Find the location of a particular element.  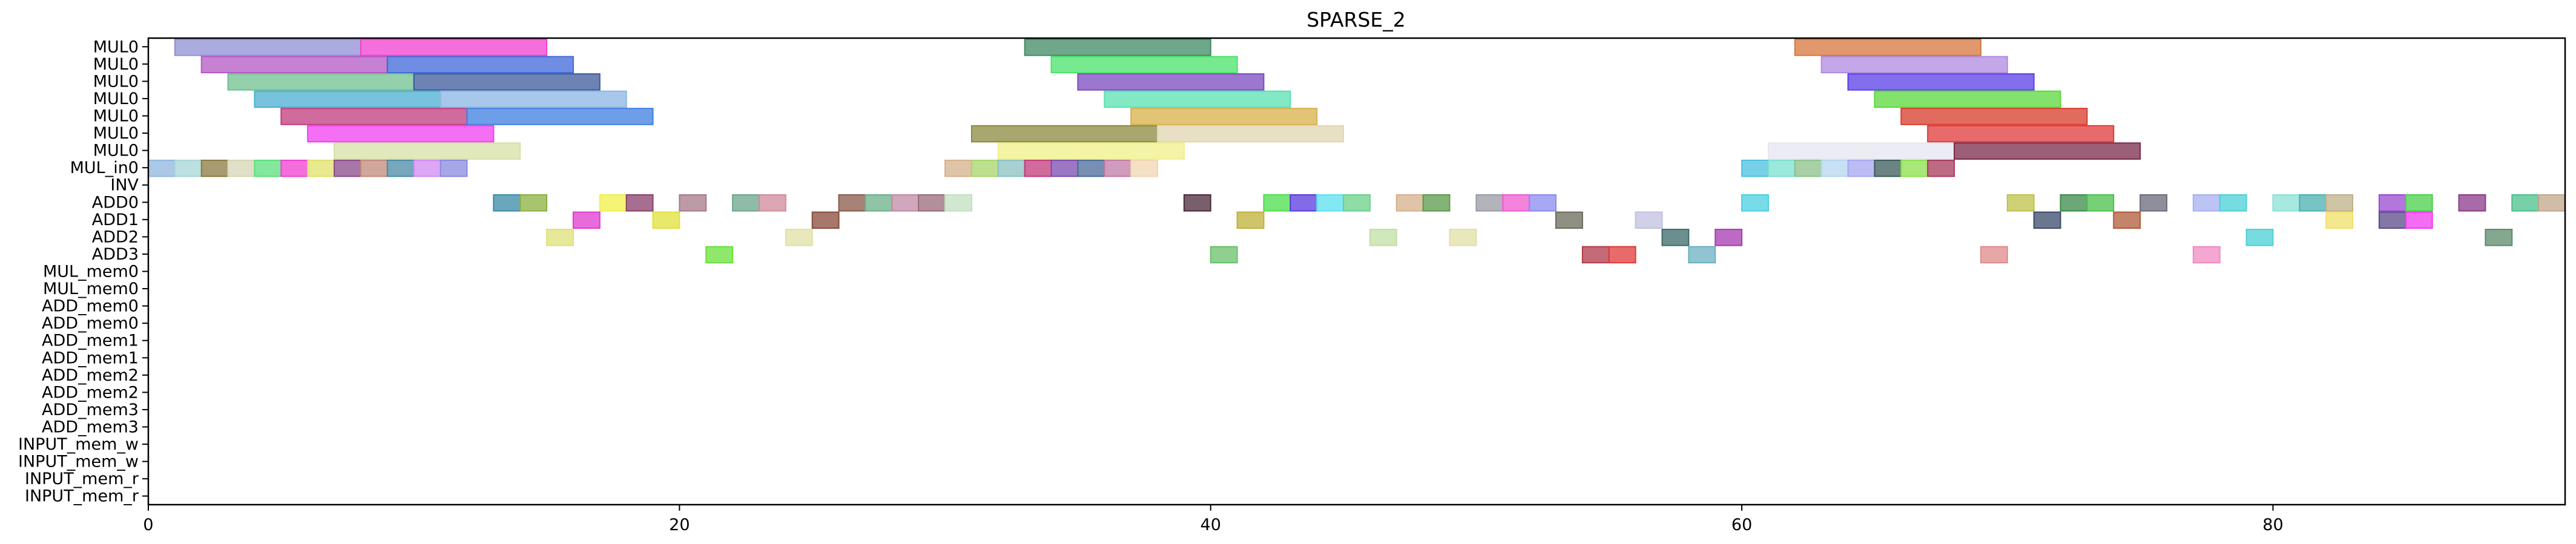

y-tick-label: INPUT_mem_r is located at coordinates (82, 496).